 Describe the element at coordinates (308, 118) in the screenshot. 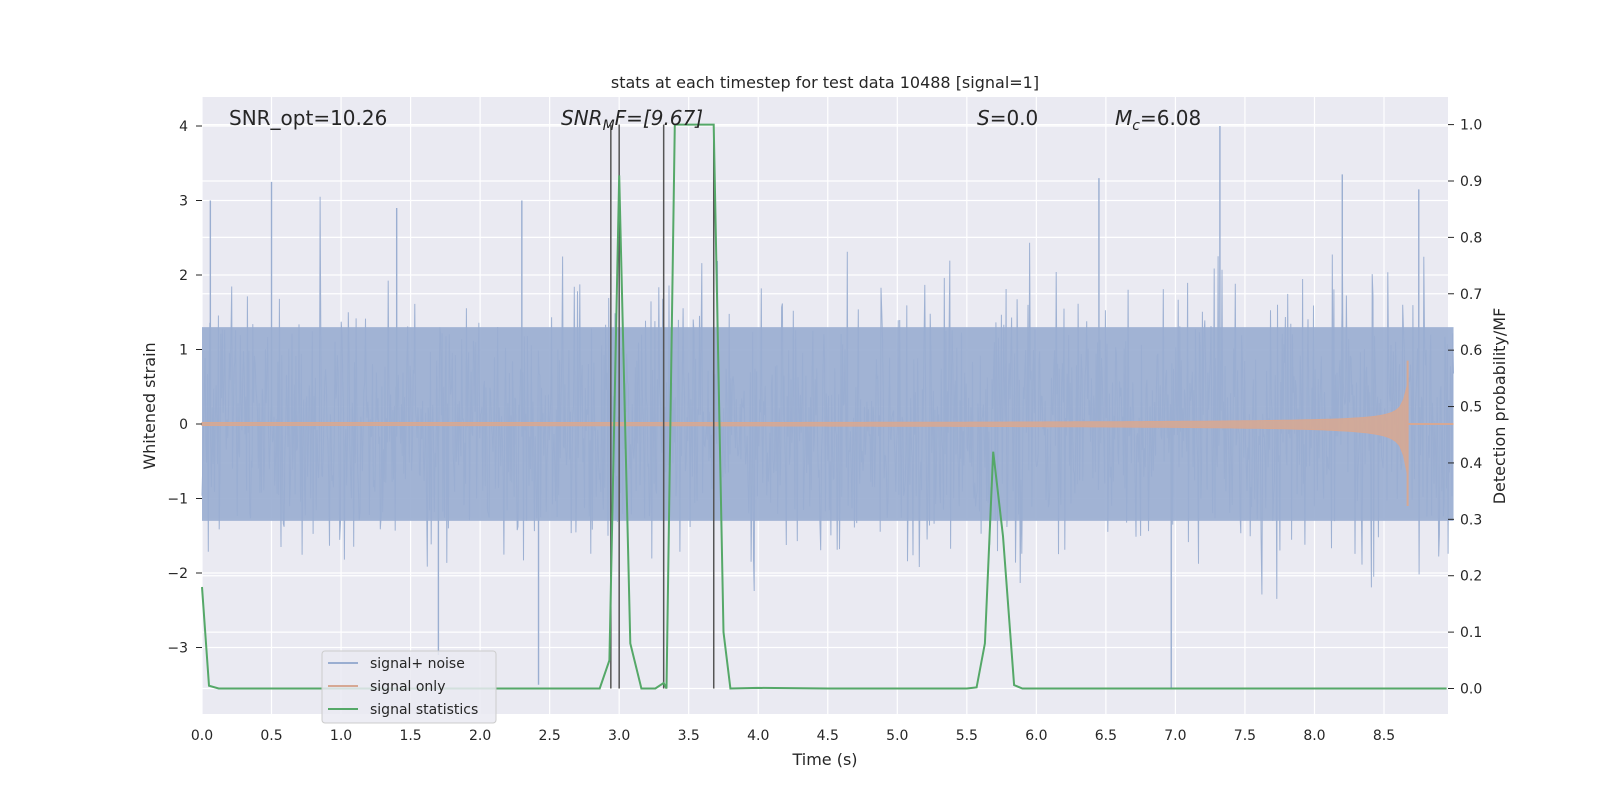

I see `snr-opt-annotation: SNR_opt=10.26` at that location.